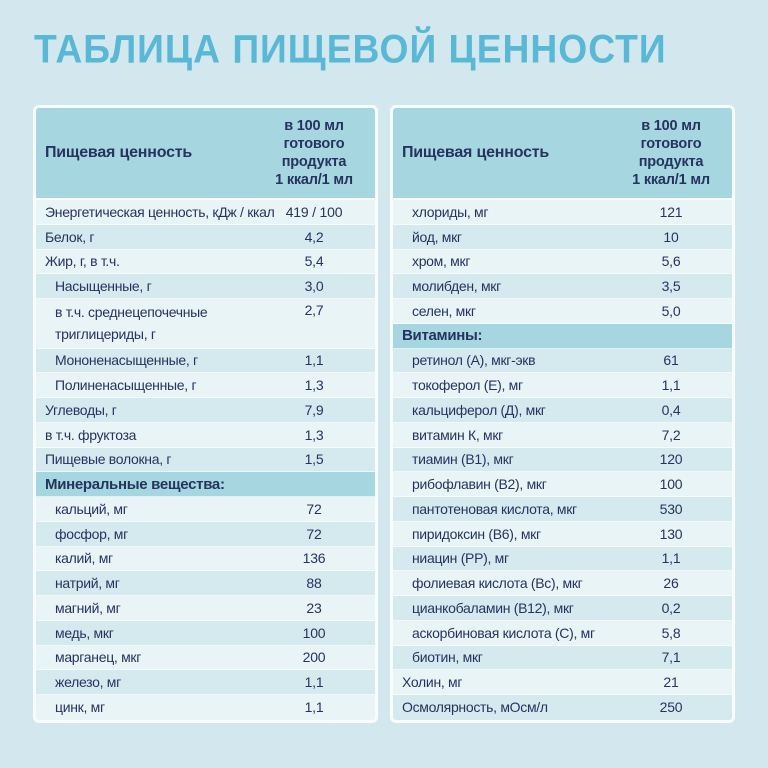 Image resolution: width=768 pixels, height=768 pixels. I want to click on table-row: Углеводы, г 7,9, so click(205, 410).